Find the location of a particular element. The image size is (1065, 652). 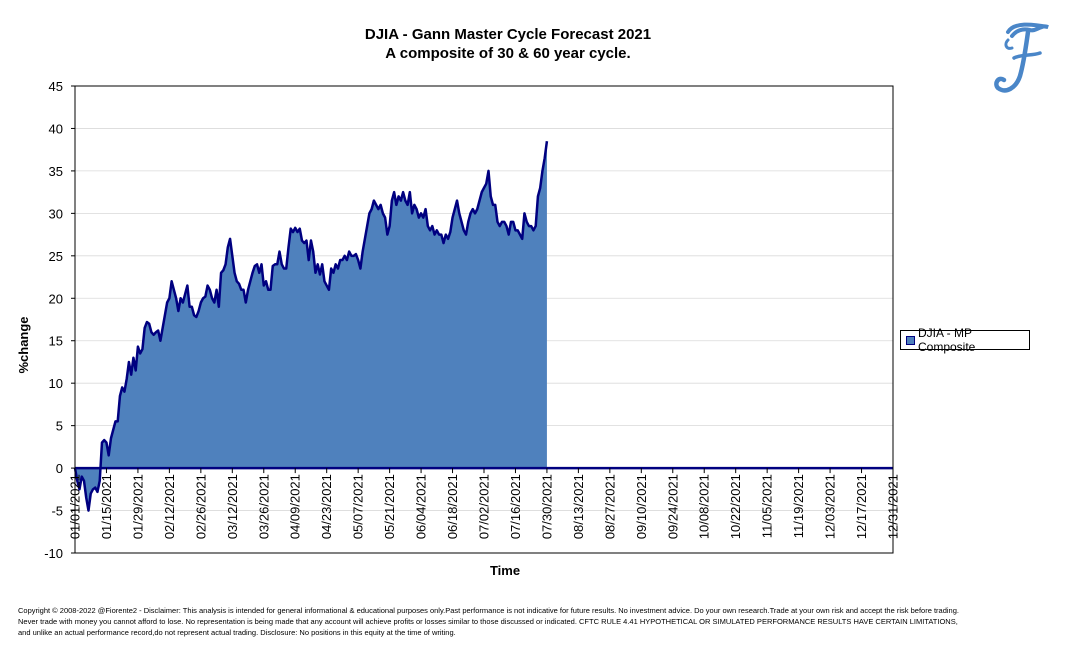

y-tick-label: 35 is located at coordinates (56, 171).